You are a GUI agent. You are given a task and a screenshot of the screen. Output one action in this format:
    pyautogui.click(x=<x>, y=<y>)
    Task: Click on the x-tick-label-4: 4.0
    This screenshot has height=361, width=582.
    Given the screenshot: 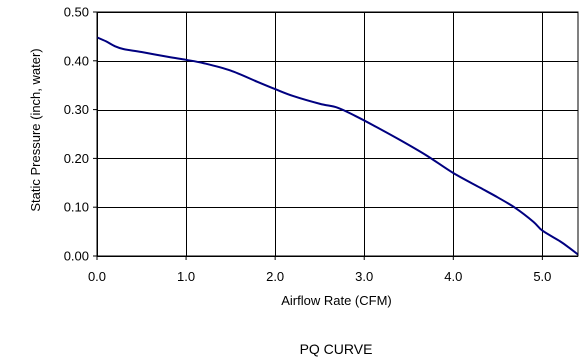 What is the action you would take?
    pyautogui.click(x=453, y=276)
    